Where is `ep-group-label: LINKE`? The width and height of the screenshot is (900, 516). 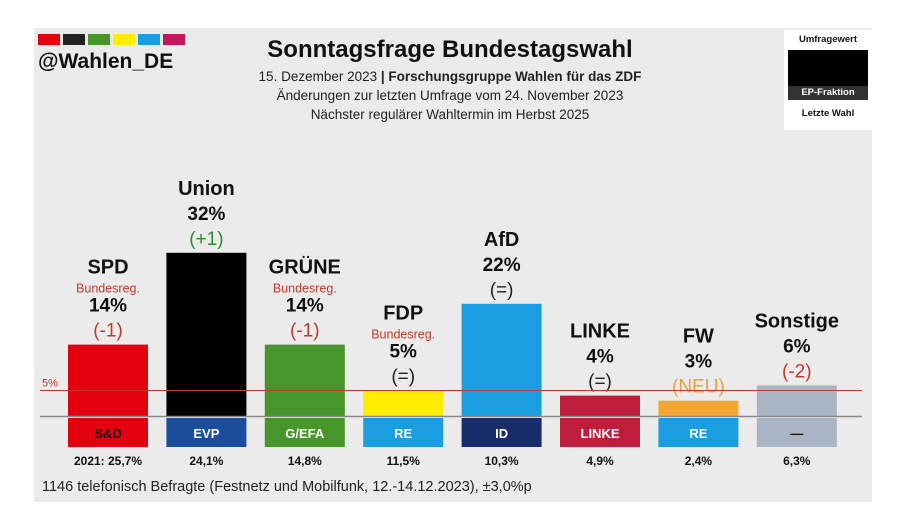
ep-group-label: LINKE is located at coordinates (600, 433).